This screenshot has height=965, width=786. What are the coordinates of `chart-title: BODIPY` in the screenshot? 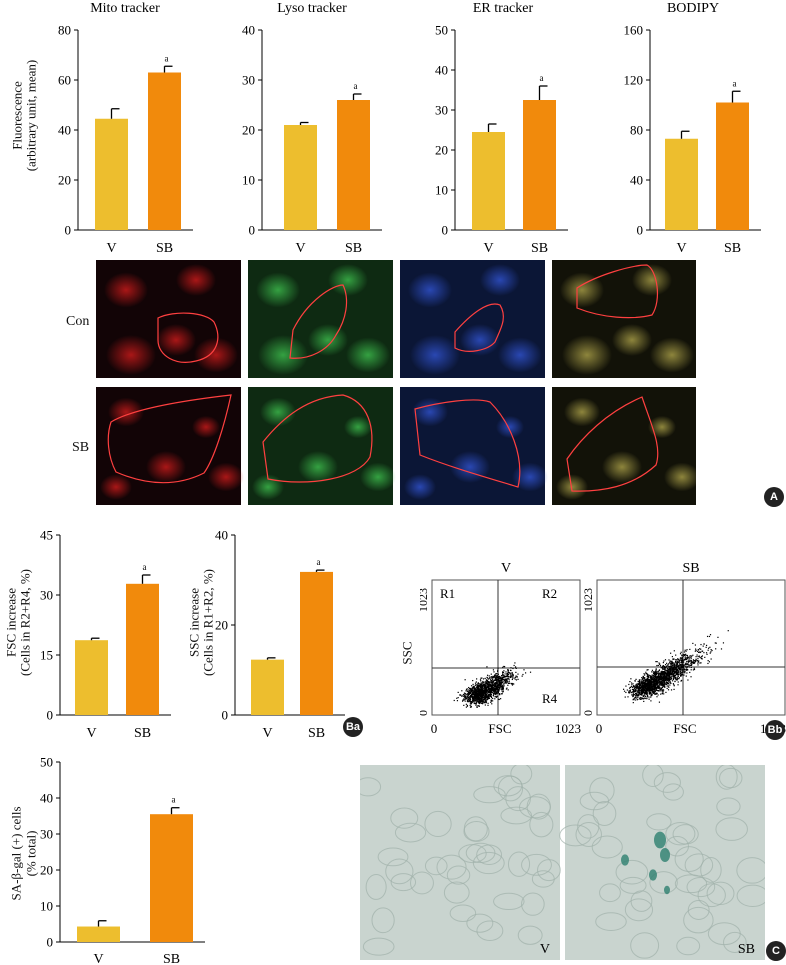 It's located at (693, 8).